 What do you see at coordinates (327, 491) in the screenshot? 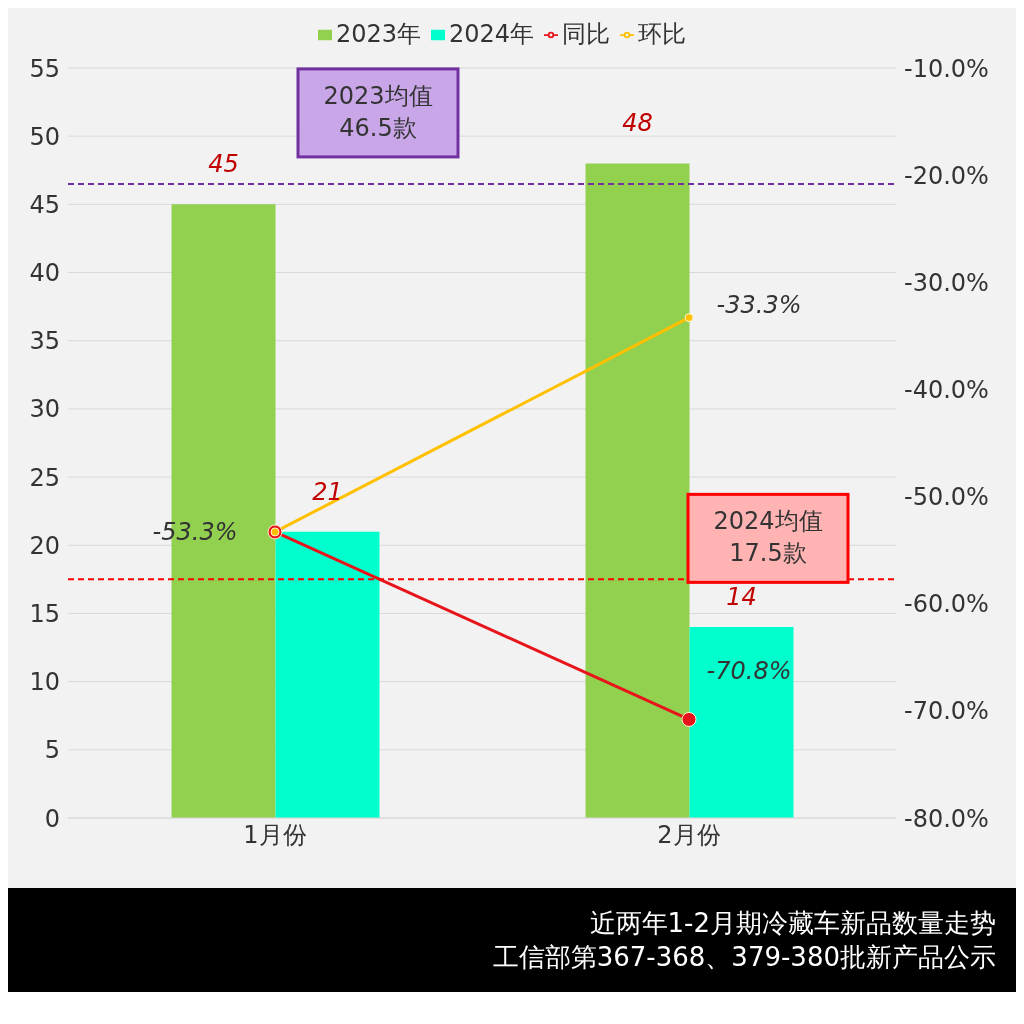
I see `data-label: 21` at bounding box center [327, 491].